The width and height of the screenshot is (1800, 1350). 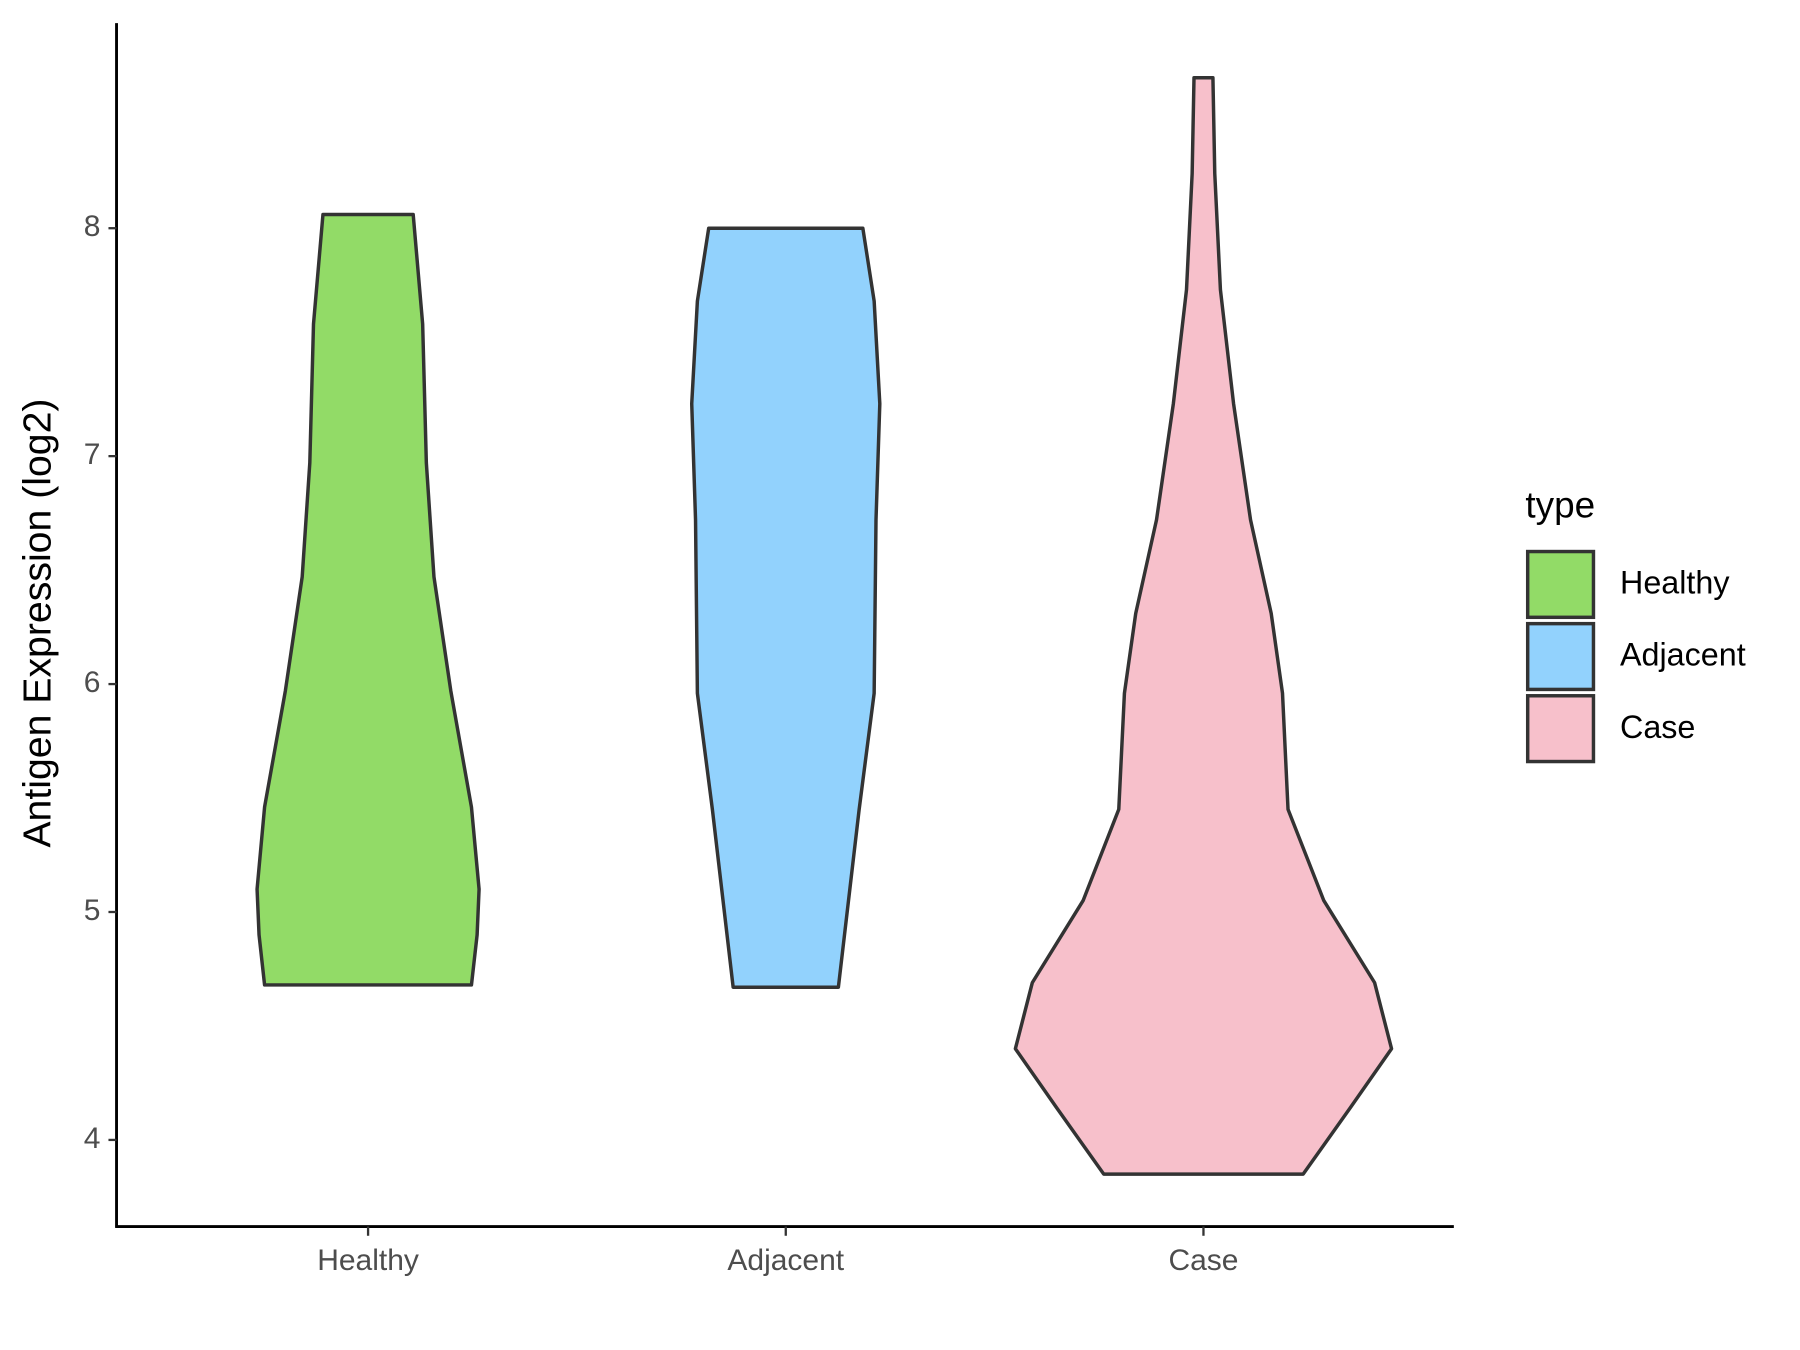 I want to click on legend-label: Case, so click(x=1657, y=727).